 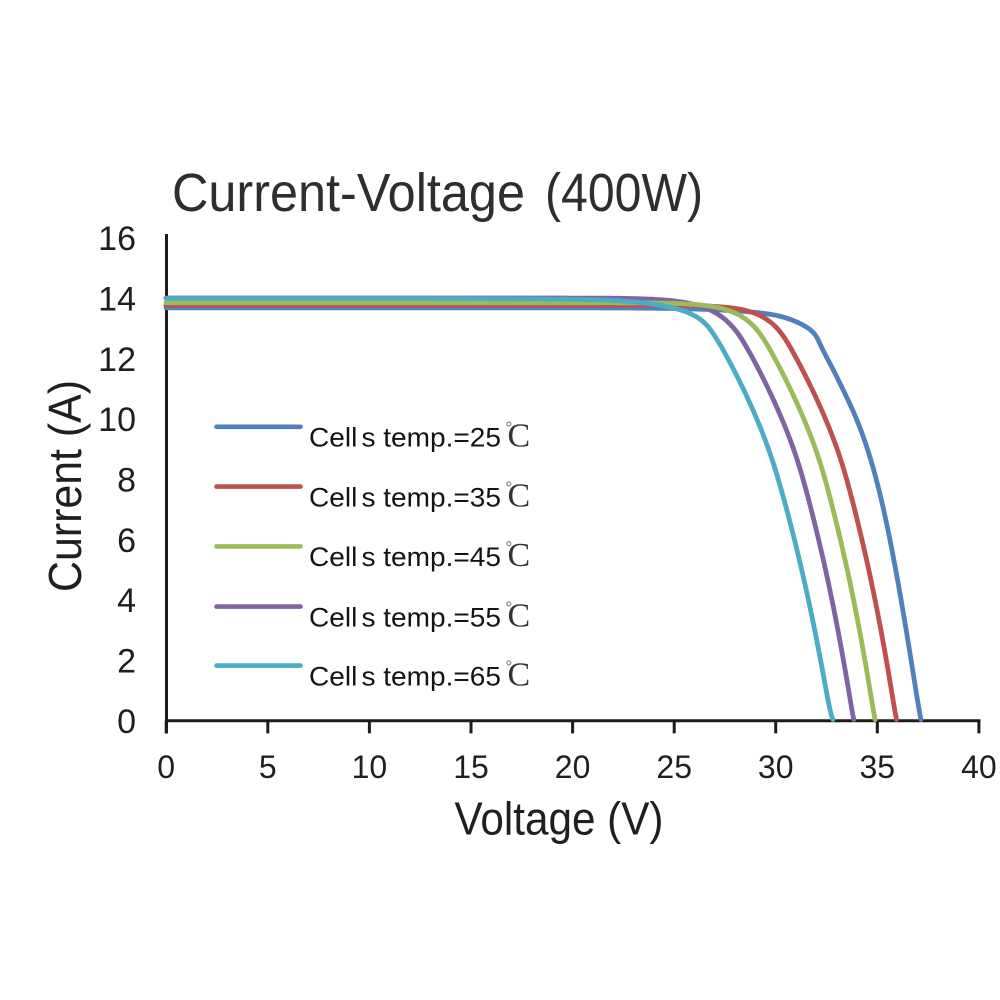 I want to click on svg-text: (400W), so click(x=624, y=193).